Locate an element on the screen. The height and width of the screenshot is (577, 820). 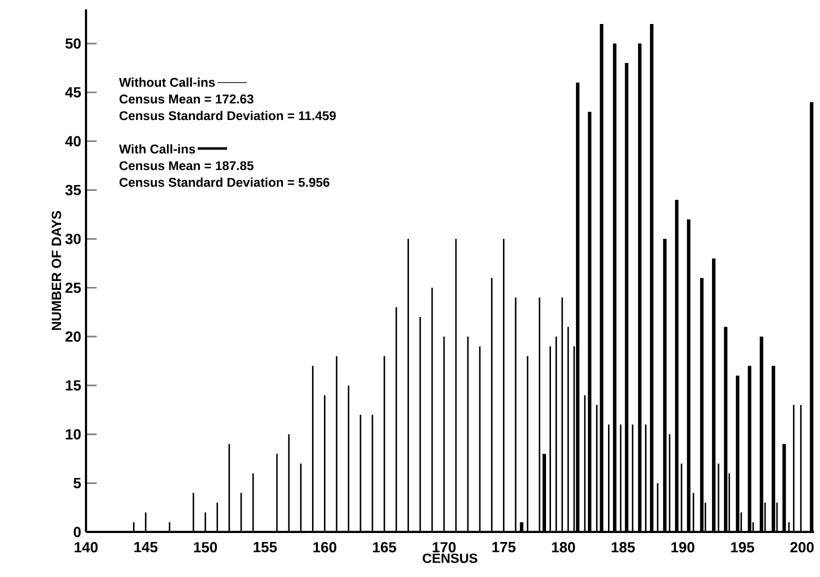
x-tick-label: 165 is located at coordinates (384, 547).